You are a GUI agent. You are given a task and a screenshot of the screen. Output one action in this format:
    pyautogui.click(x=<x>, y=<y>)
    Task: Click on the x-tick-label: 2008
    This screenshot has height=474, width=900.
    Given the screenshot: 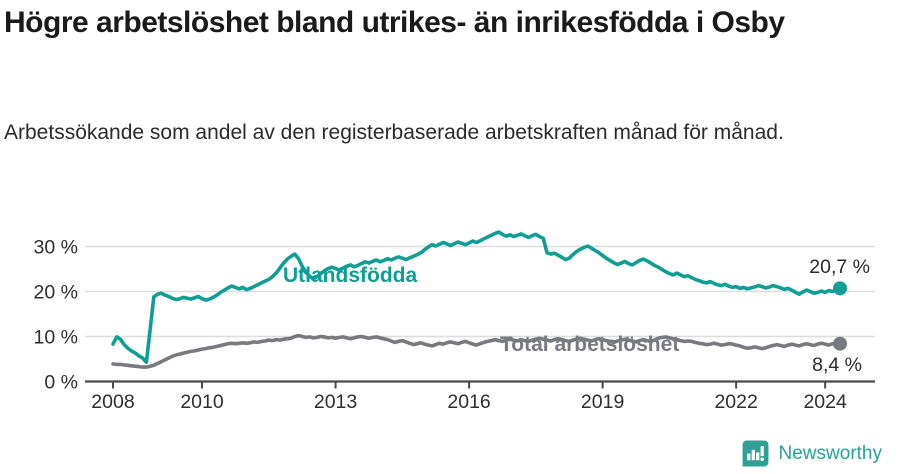 What is the action you would take?
    pyautogui.click(x=112, y=402)
    